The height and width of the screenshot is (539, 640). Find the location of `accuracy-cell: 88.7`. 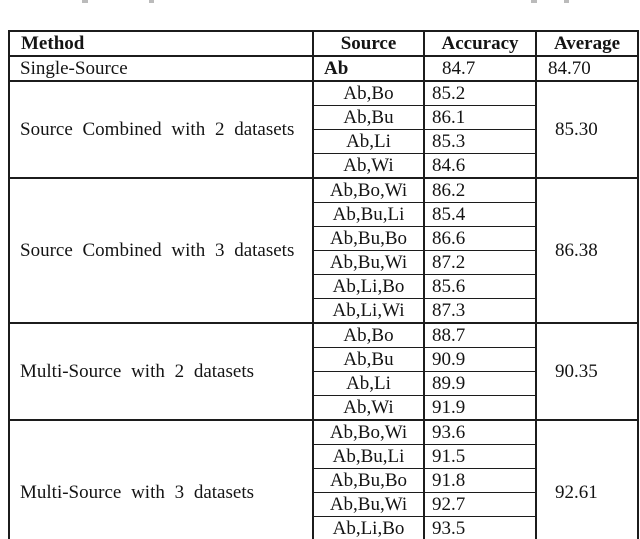

accuracy-cell: 88.7 is located at coordinates (480, 335).